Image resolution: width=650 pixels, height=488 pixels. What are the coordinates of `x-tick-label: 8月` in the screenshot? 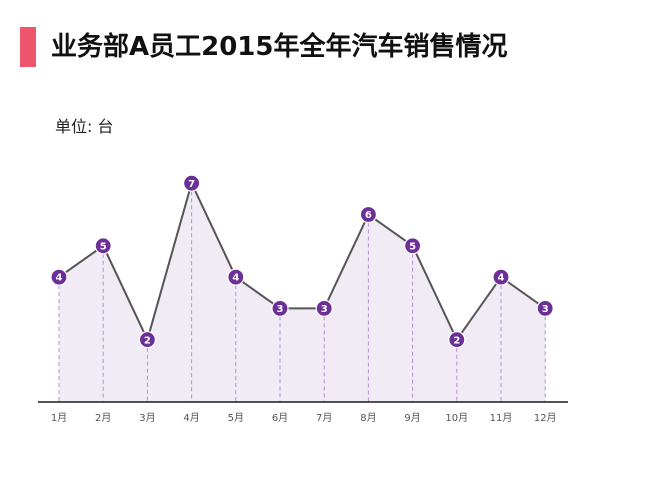 It's located at (368, 418).